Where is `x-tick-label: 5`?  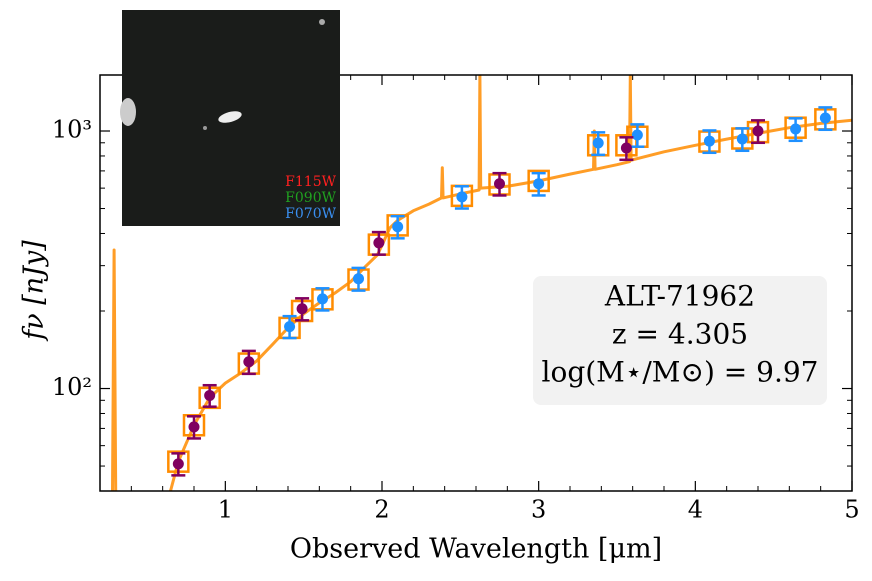 x-tick-label: 5 is located at coordinates (851, 510).